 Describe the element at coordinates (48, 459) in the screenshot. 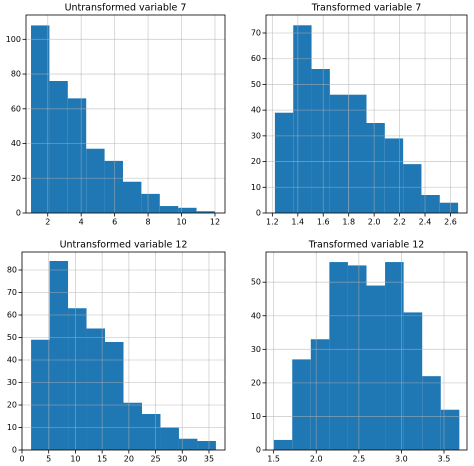

I see `x-tick-label: 5` at that location.